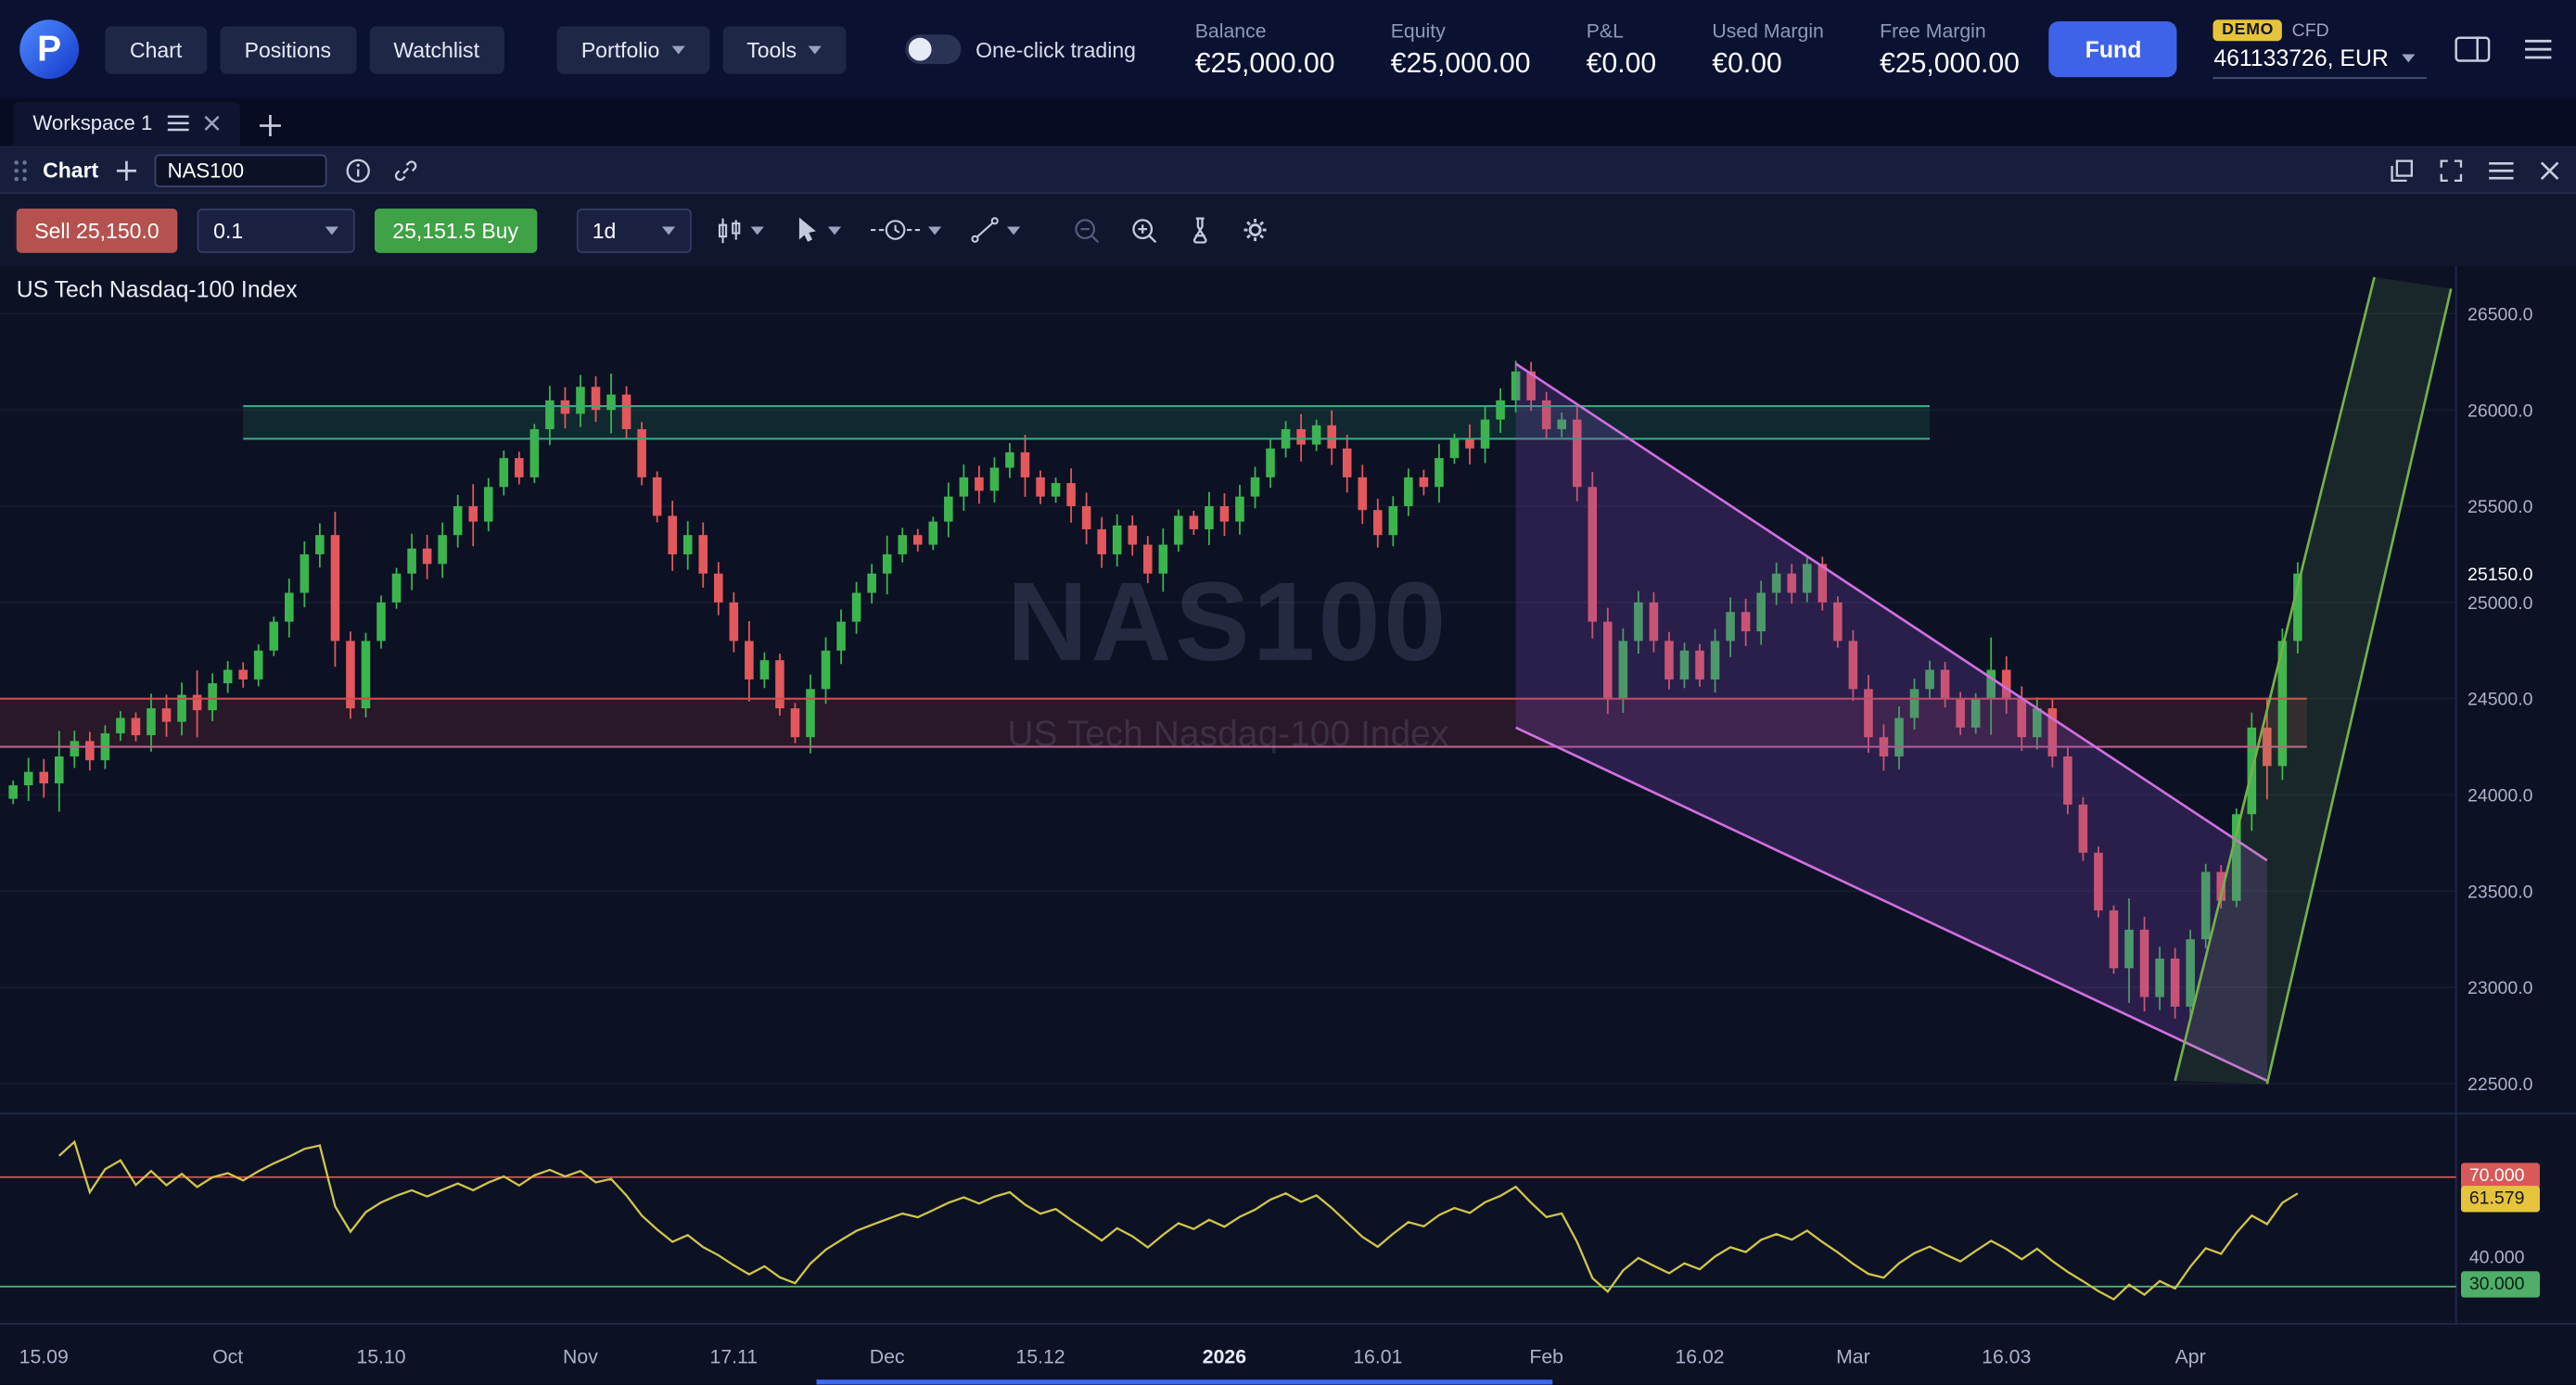 The image size is (2576, 1385). Describe the element at coordinates (2500, 796) in the screenshot. I see `svg-text: 24000.0` at that location.